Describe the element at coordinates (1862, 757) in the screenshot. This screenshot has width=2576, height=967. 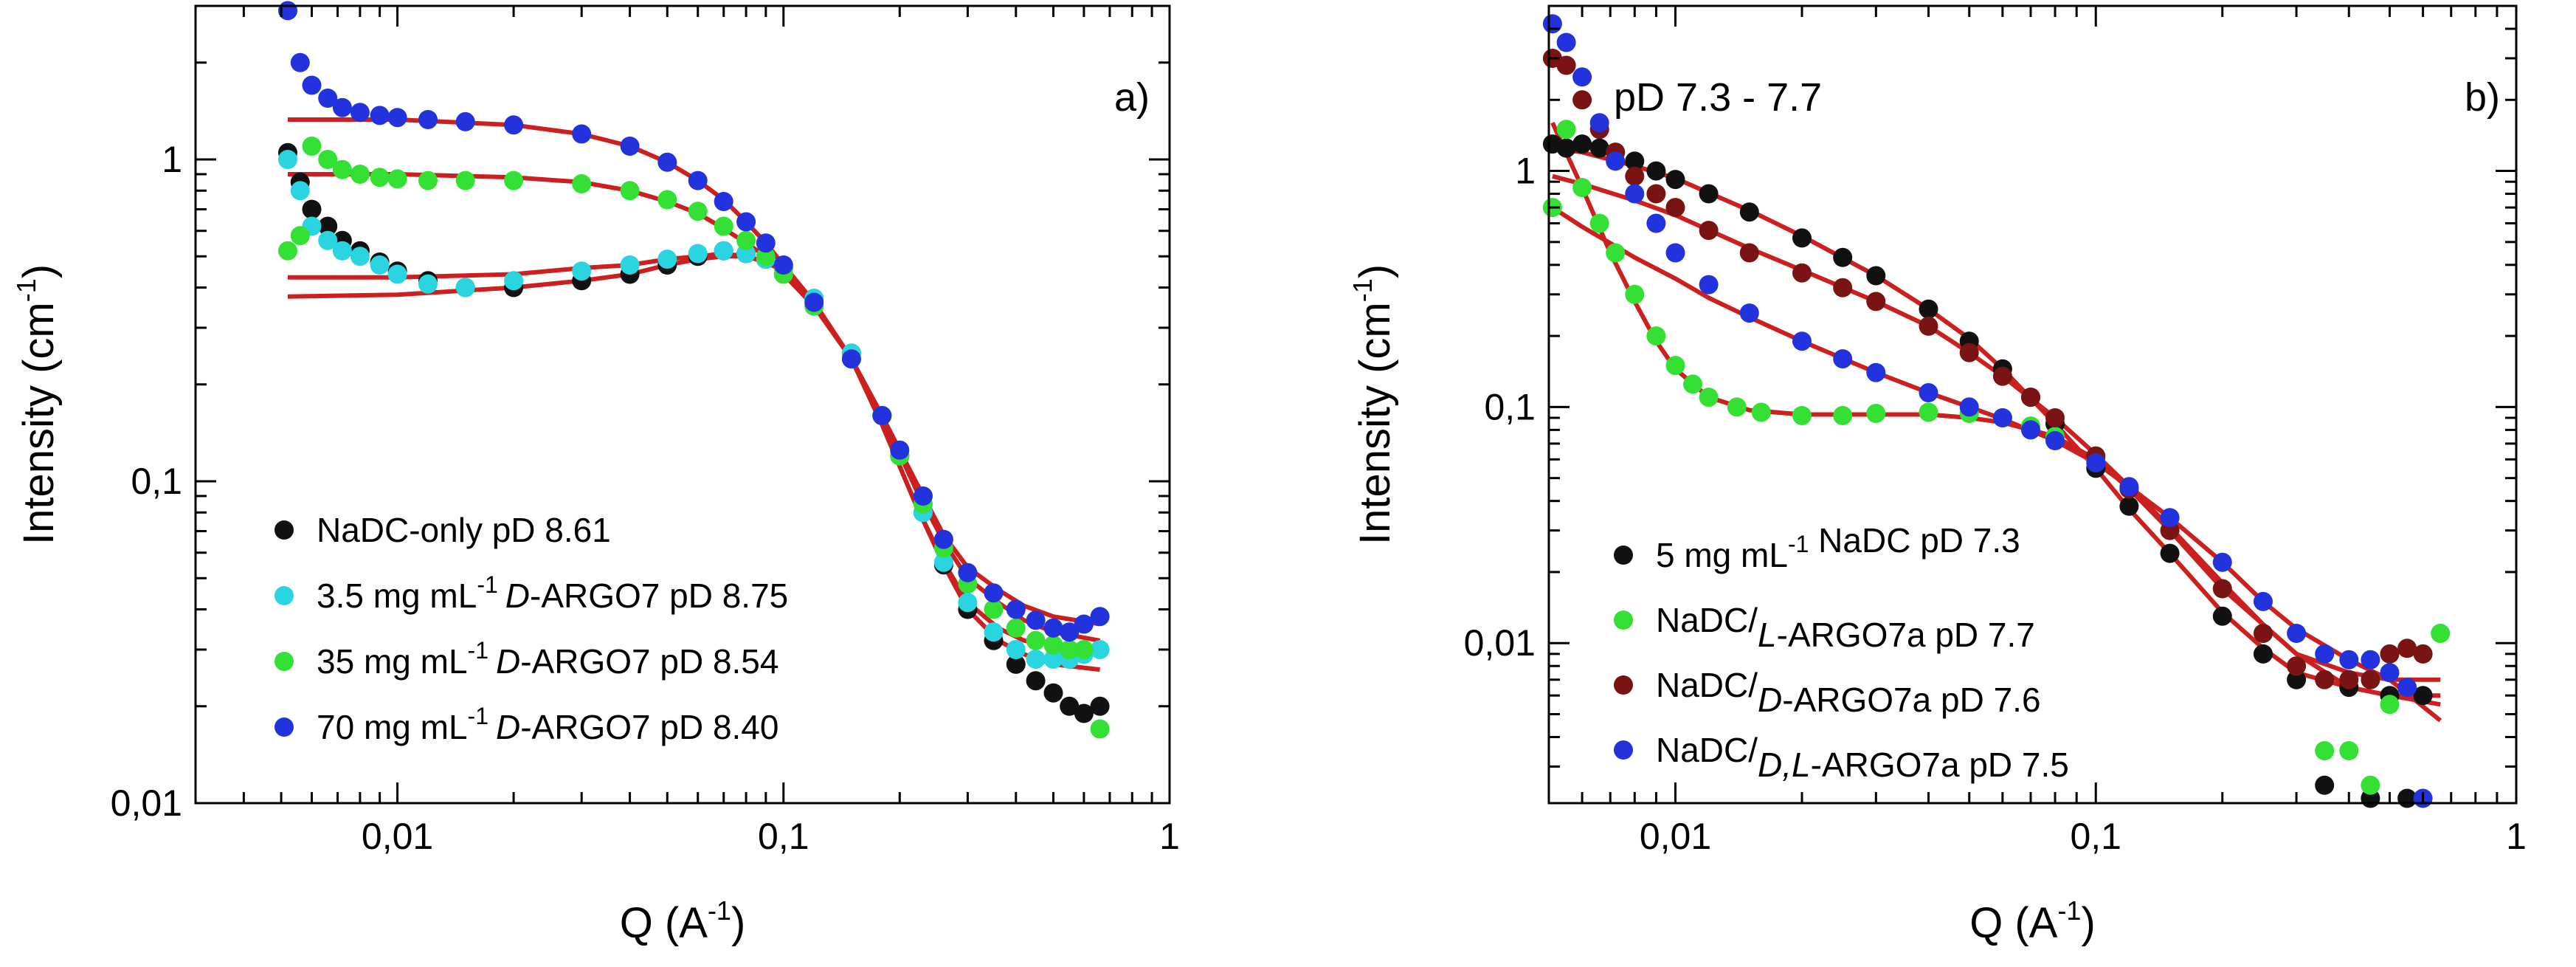
I see `legend-label: NaDC/D,L-ARGO7a pD 7.5` at that location.